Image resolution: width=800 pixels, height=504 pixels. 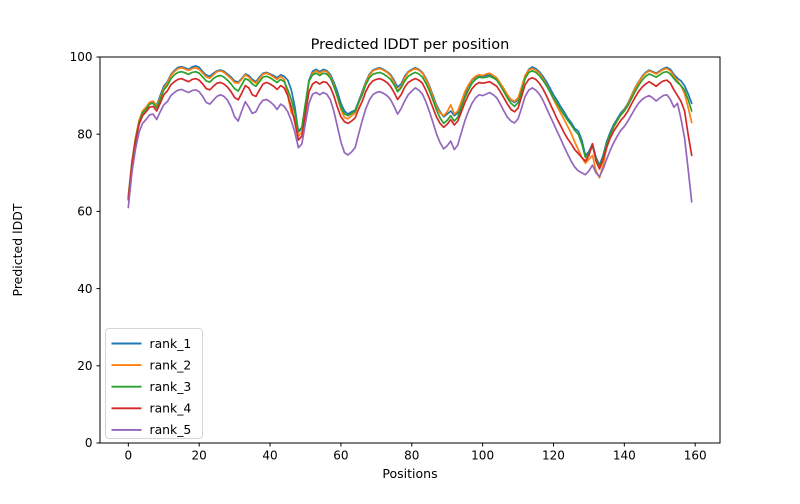 I want to click on x-axis-ticks: 0 20 40 60 80 100 120 140 160, so click(x=416, y=453).